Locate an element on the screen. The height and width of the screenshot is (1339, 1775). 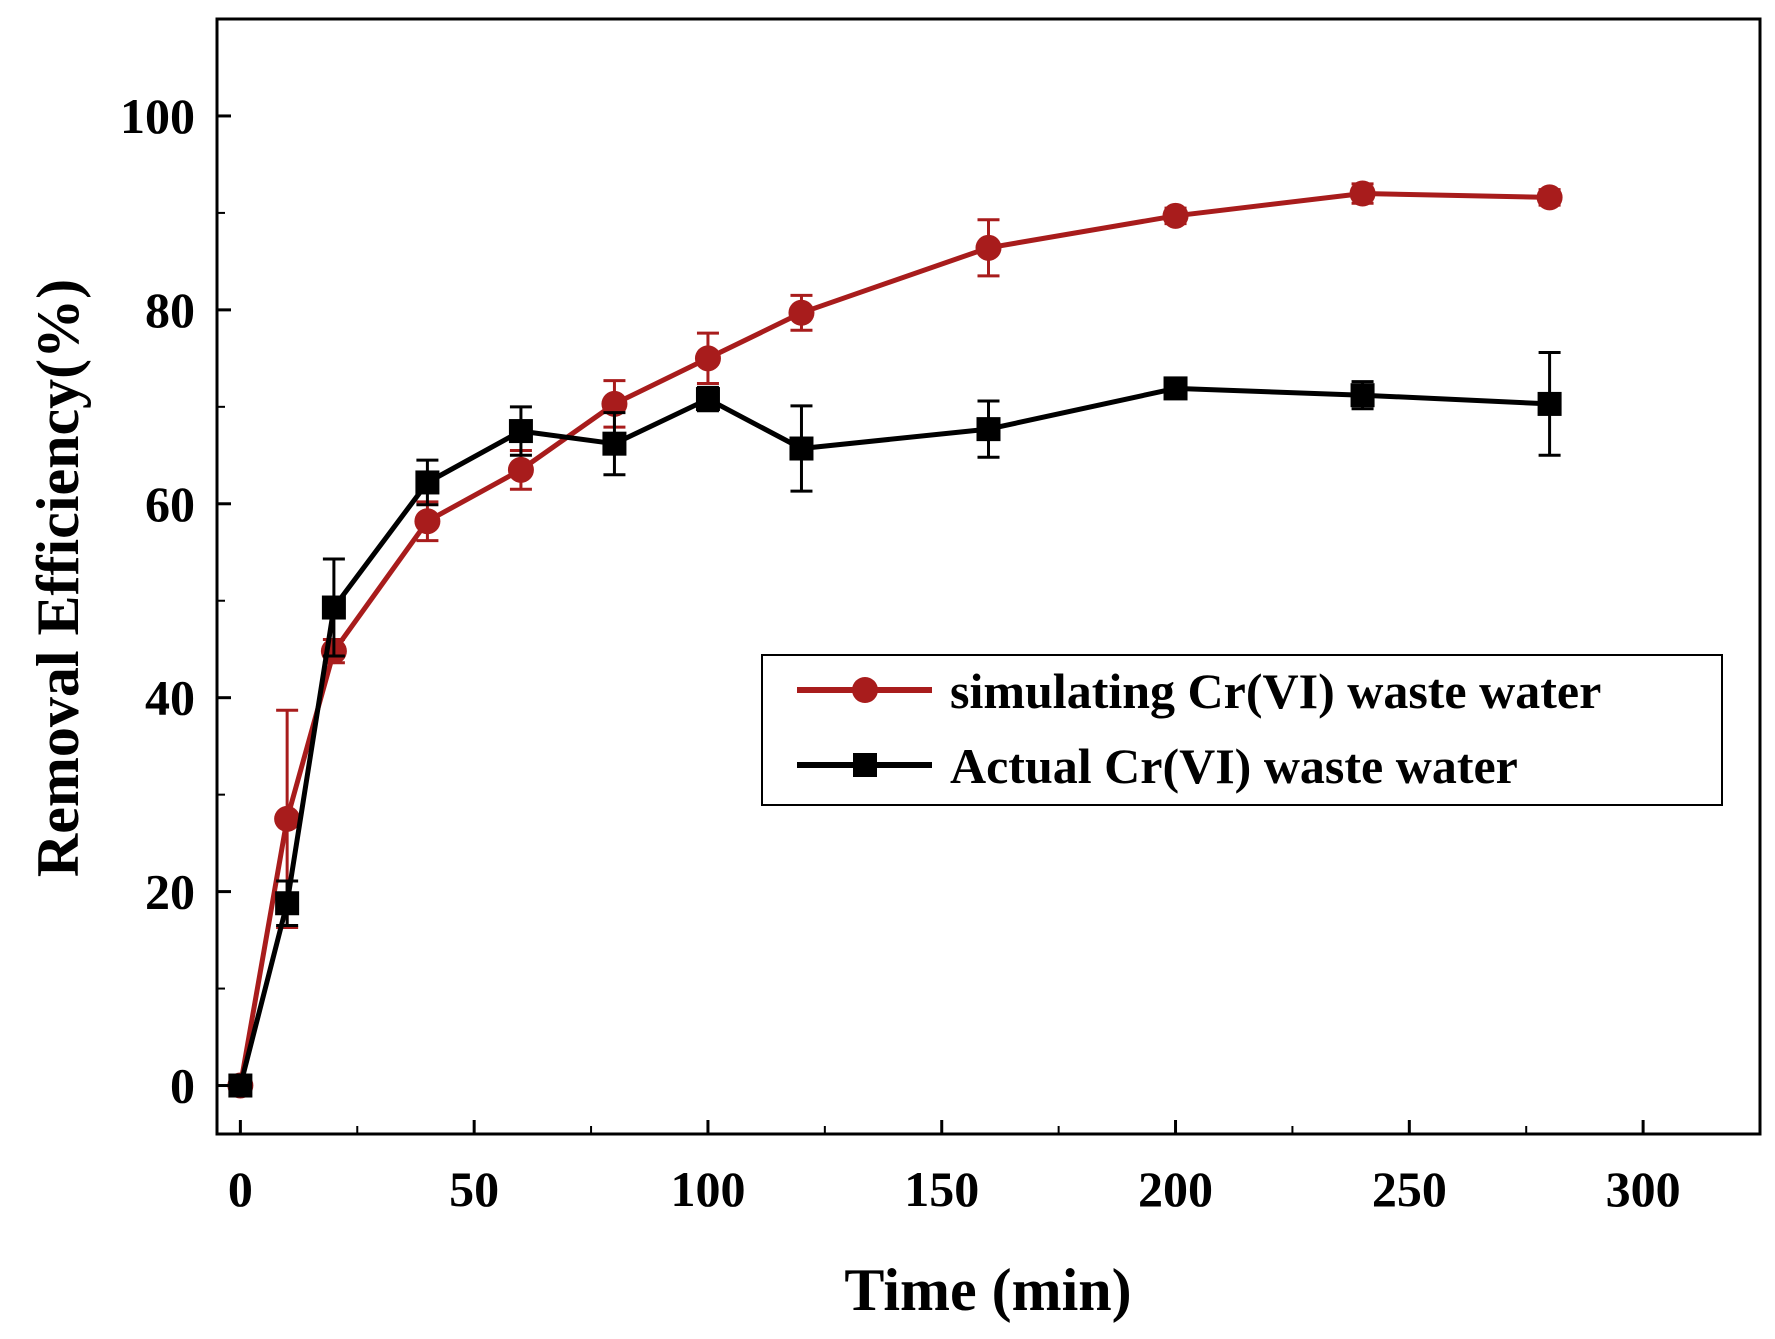
y-tick-label: 40 is located at coordinates (170, 698).